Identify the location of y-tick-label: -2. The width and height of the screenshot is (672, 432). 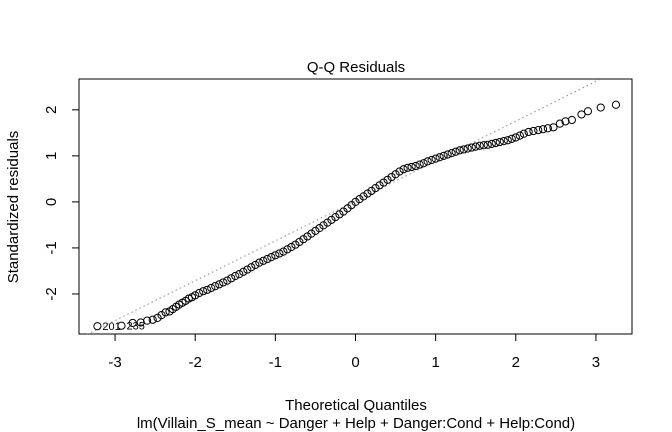
(51, 293).